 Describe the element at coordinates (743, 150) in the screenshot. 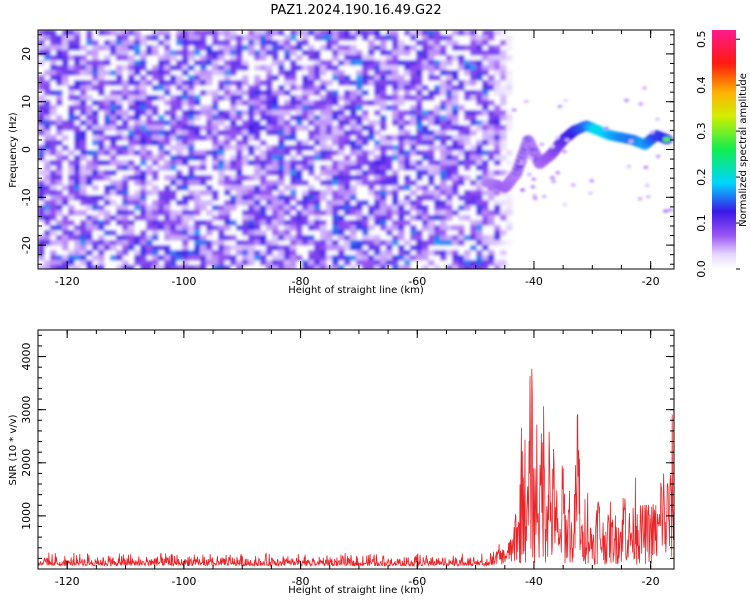

I see `colorbar-label: Normalized spectral amplitude` at that location.